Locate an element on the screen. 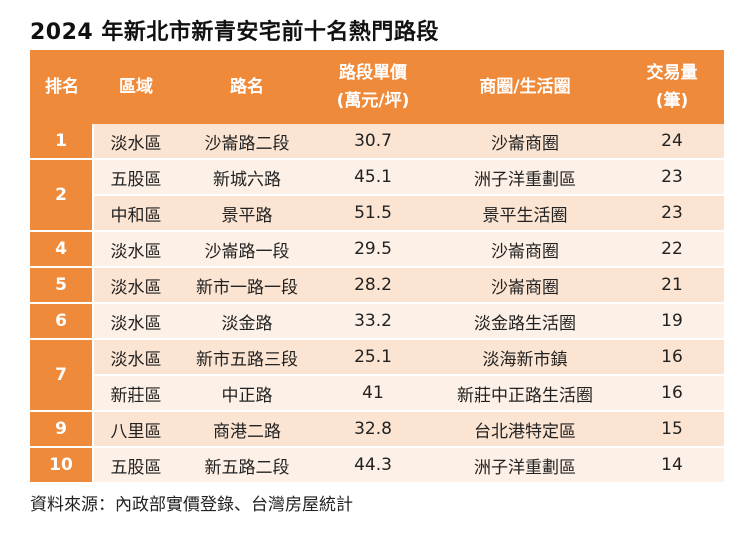  volume-cell: 15 is located at coordinates (672, 430).